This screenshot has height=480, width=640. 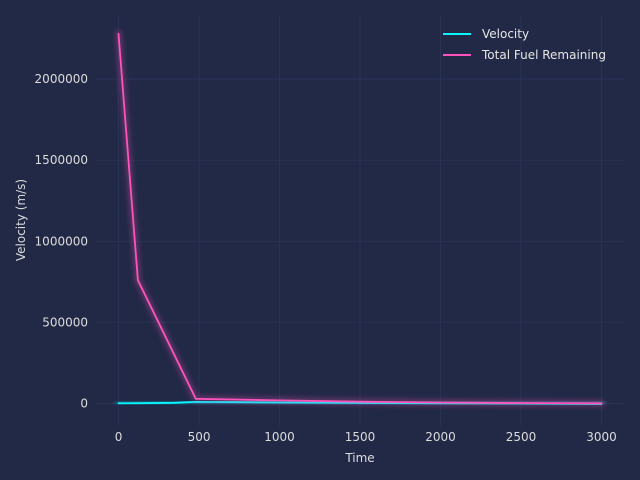 What do you see at coordinates (543, 55) in the screenshot?
I see `legend-label: Total Fuel Remaining` at bounding box center [543, 55].